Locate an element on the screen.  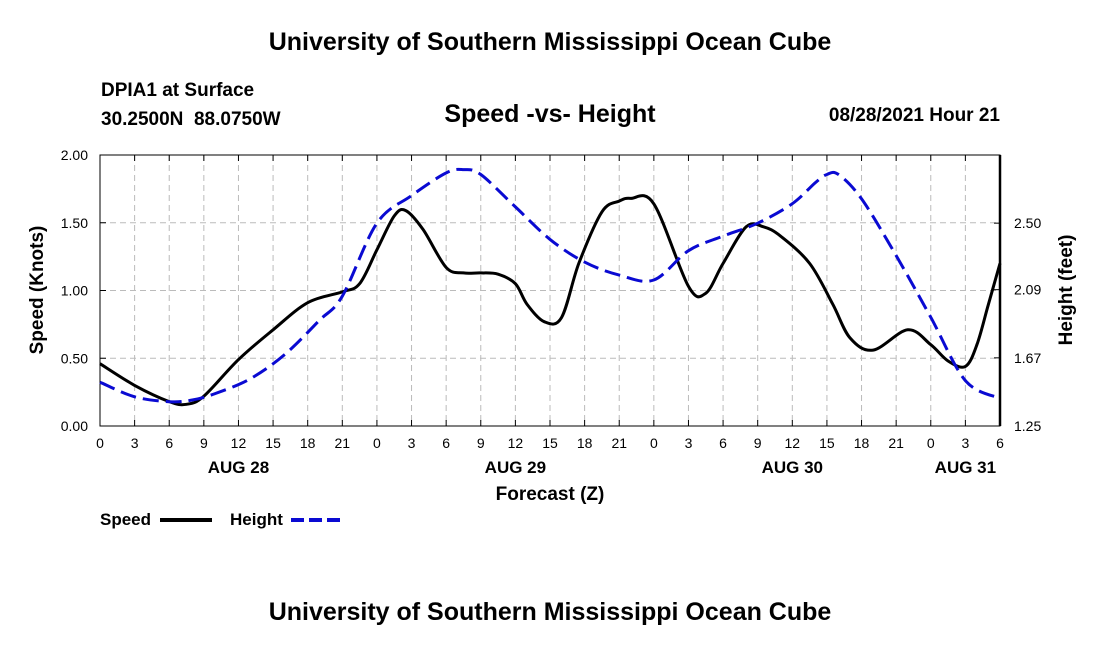
y2-axis-label: Height (feet) is located at coordinates (1066, 290).